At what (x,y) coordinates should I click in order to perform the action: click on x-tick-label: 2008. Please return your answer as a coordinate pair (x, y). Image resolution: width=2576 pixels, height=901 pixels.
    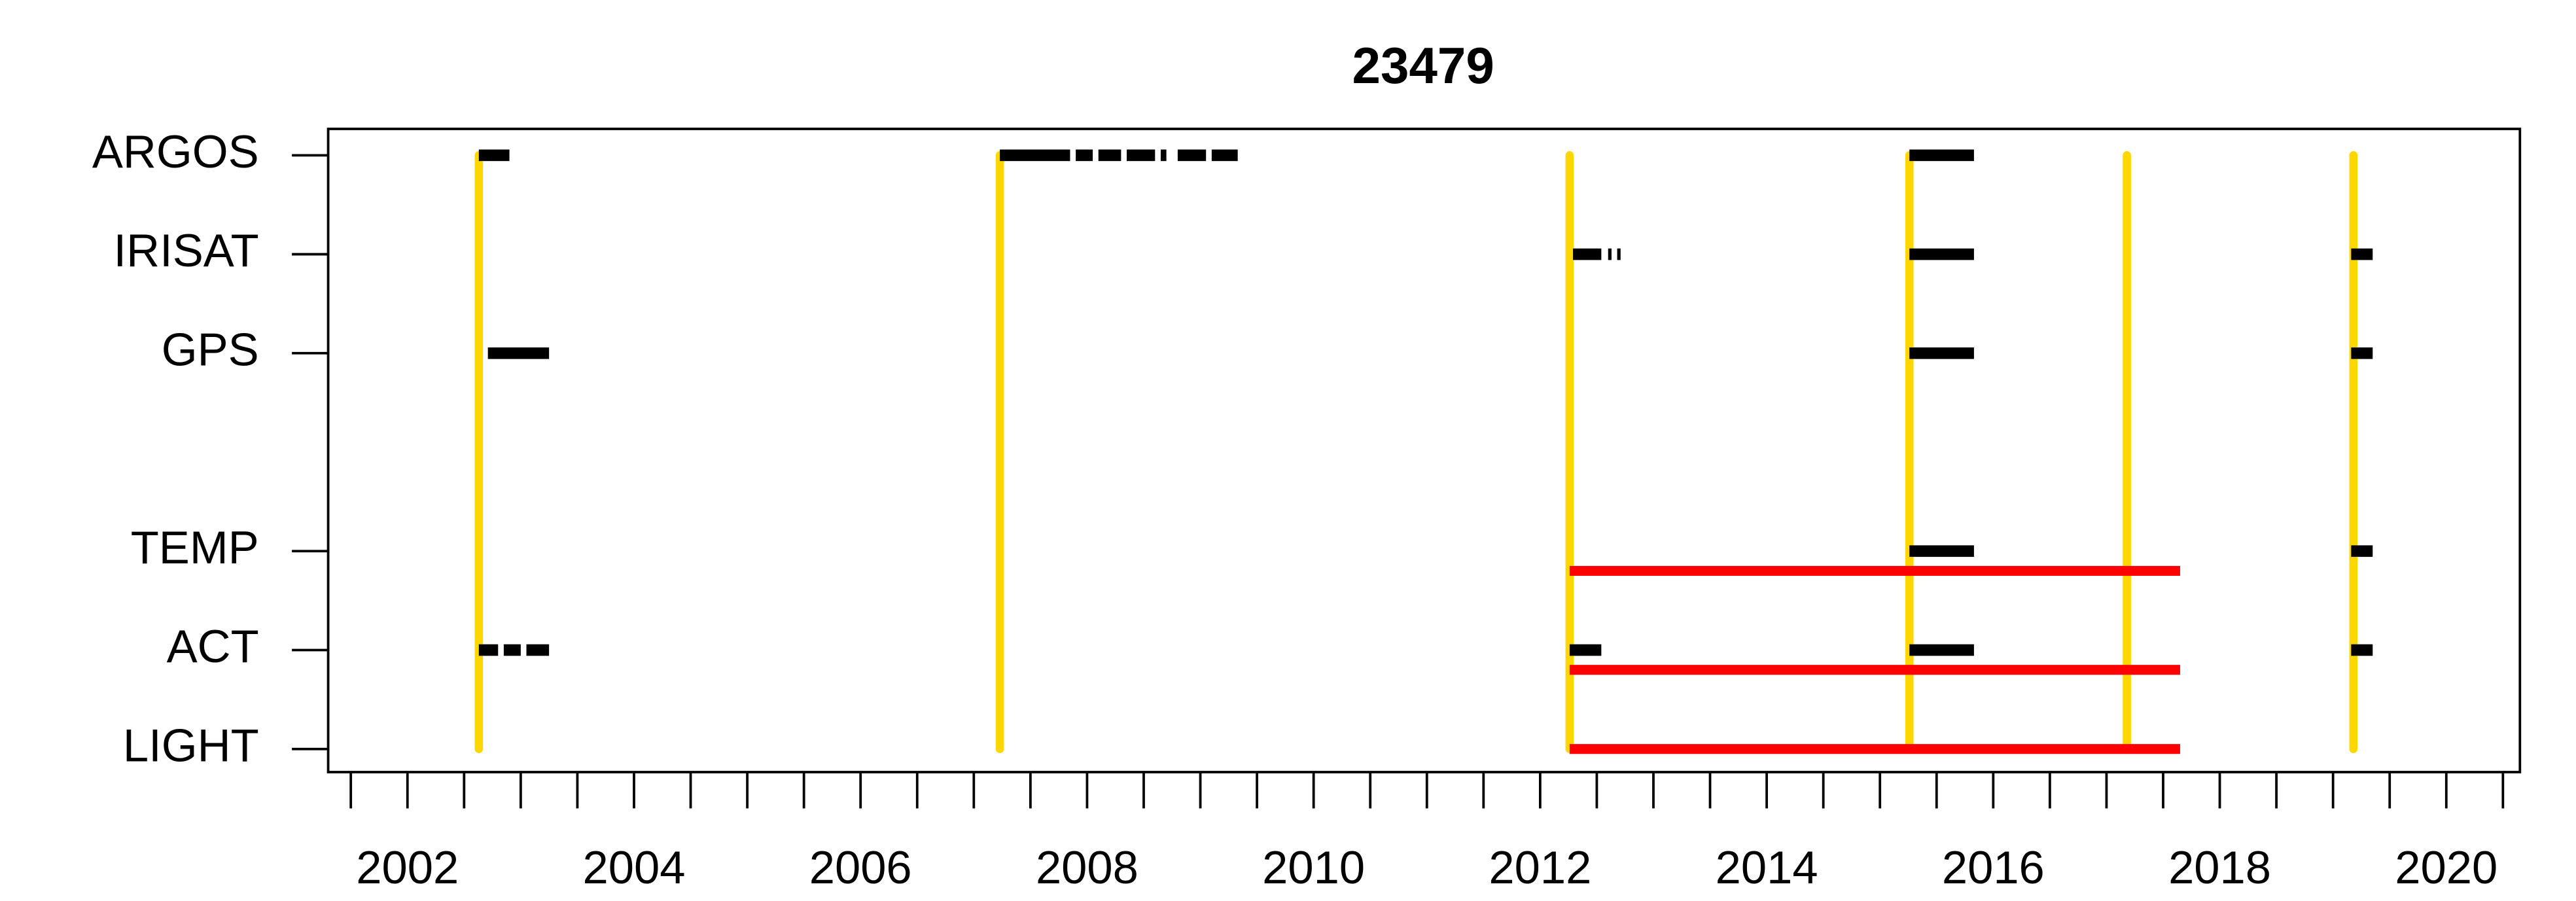
    Looking at the image, I should click on (1087, 867).